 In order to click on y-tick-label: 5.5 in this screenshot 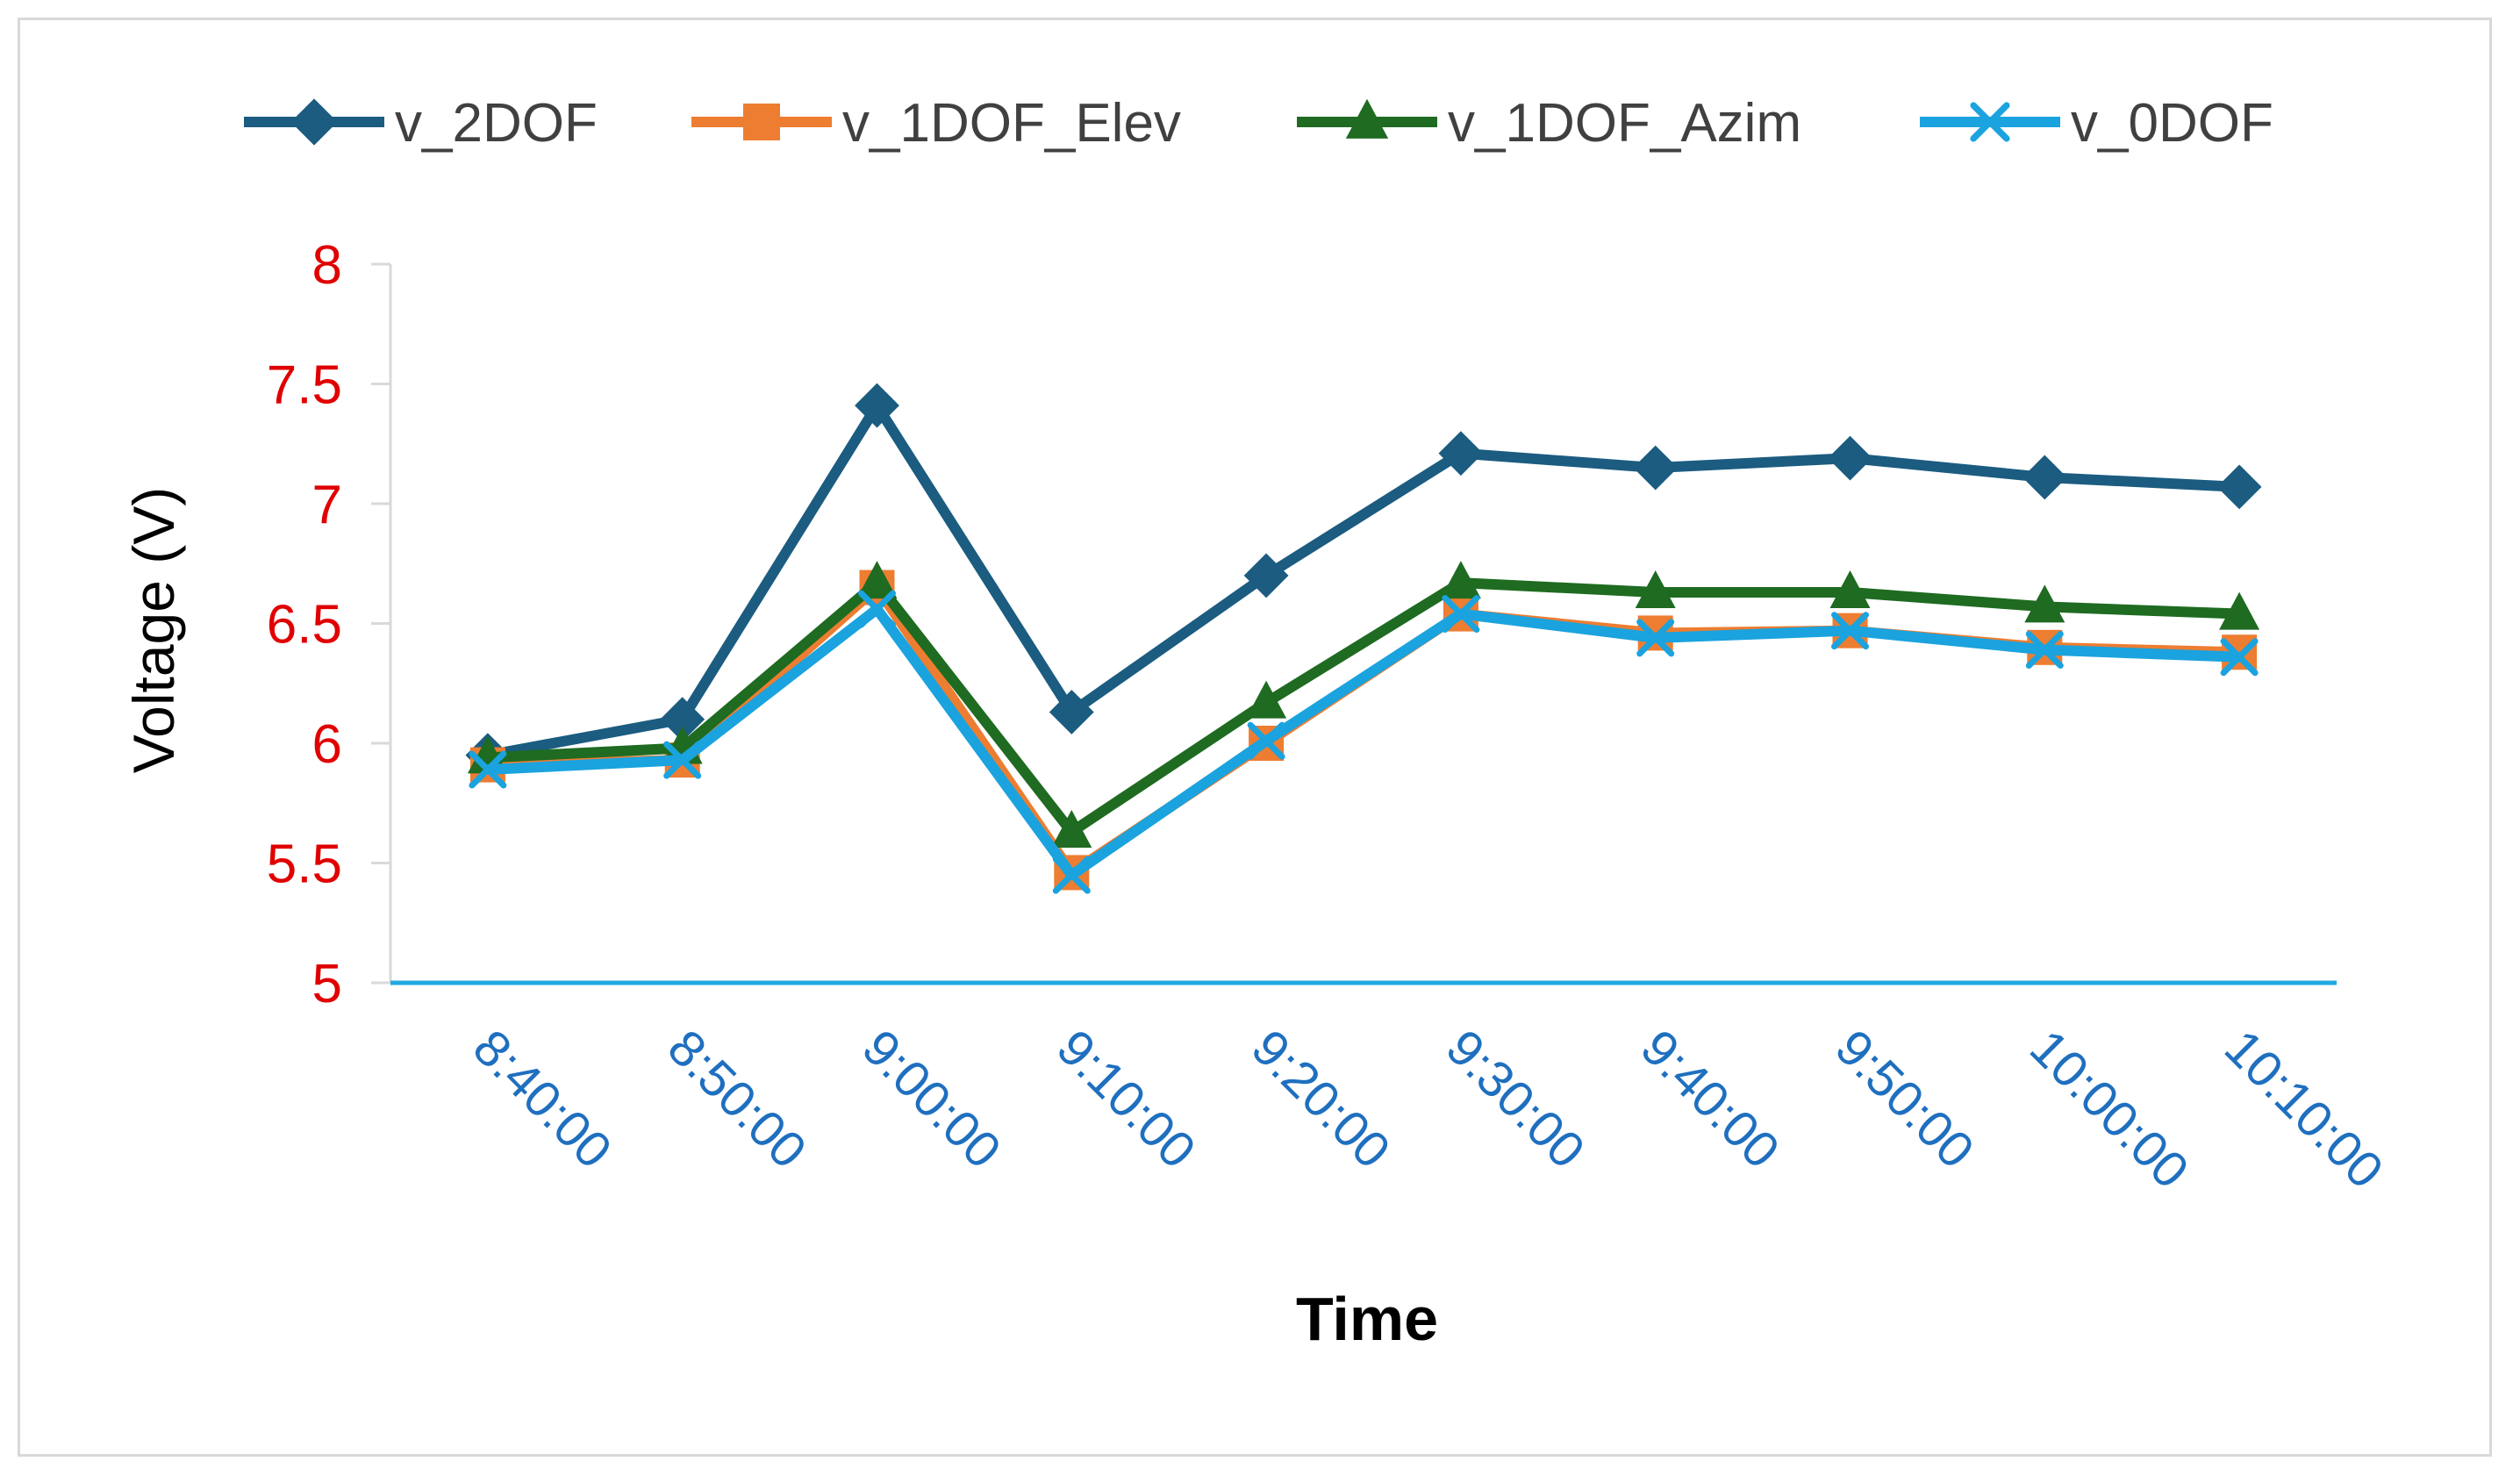, I will do `click(304, 865)`.